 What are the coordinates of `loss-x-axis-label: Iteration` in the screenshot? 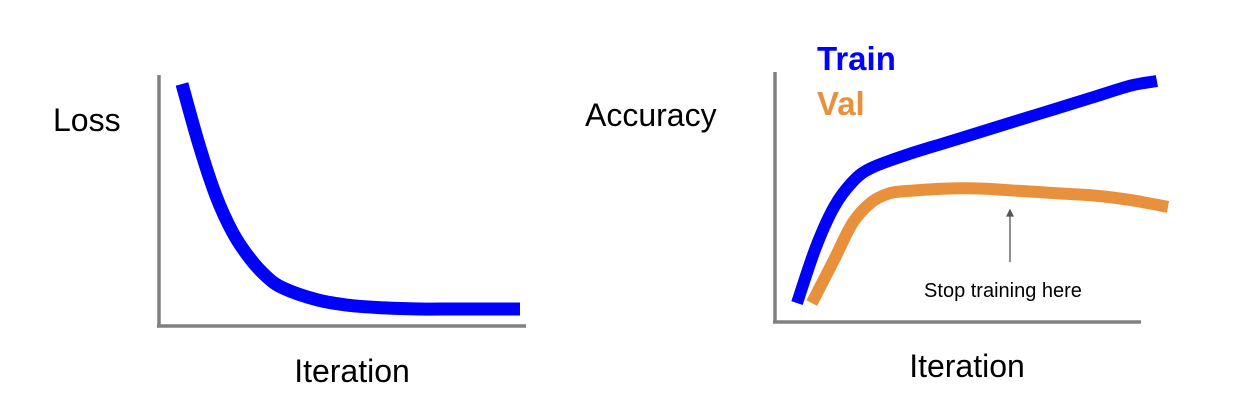 It's located at (352, 371).